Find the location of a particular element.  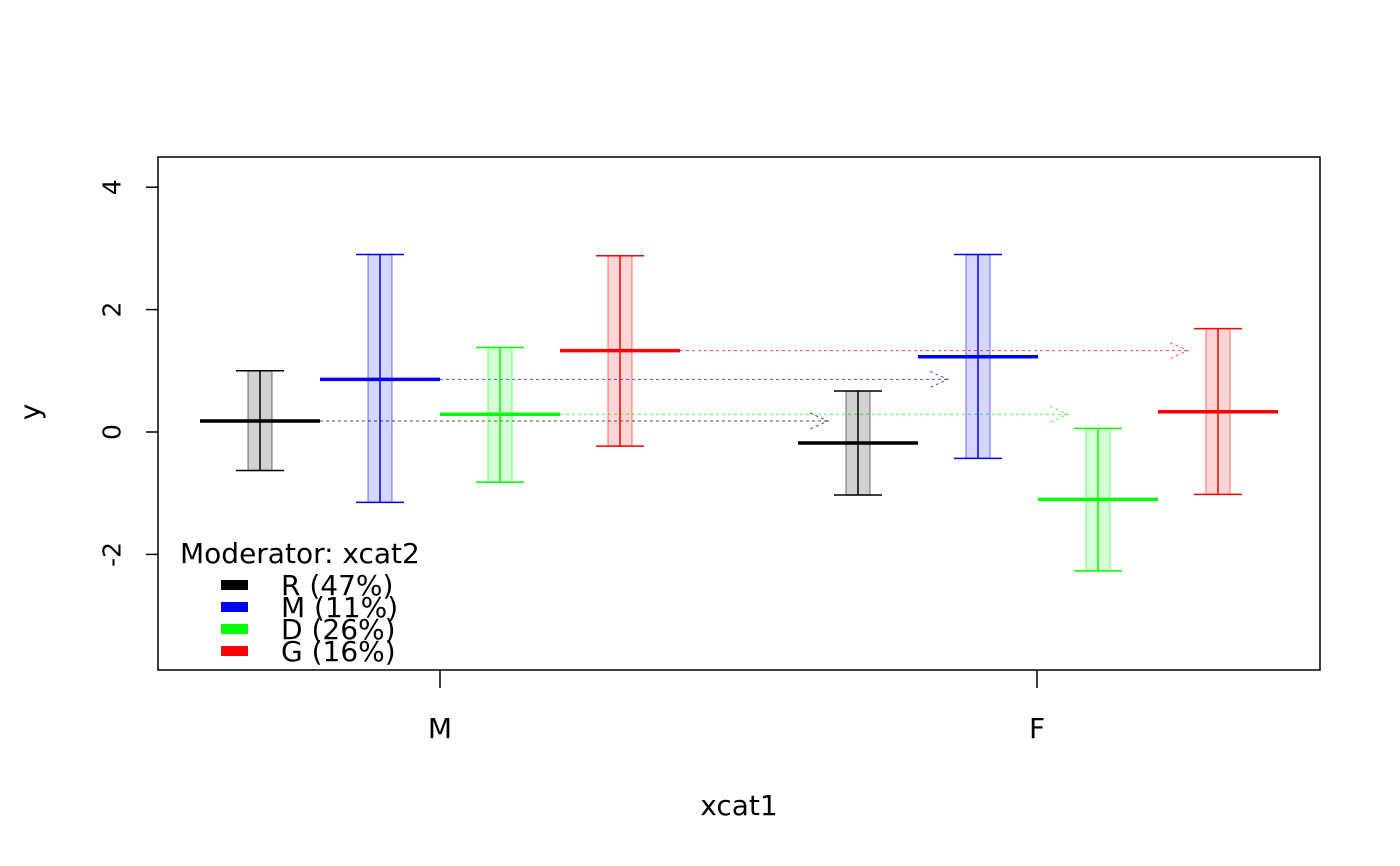

y-tick-label: -2 is located at coordinates (112, 554).